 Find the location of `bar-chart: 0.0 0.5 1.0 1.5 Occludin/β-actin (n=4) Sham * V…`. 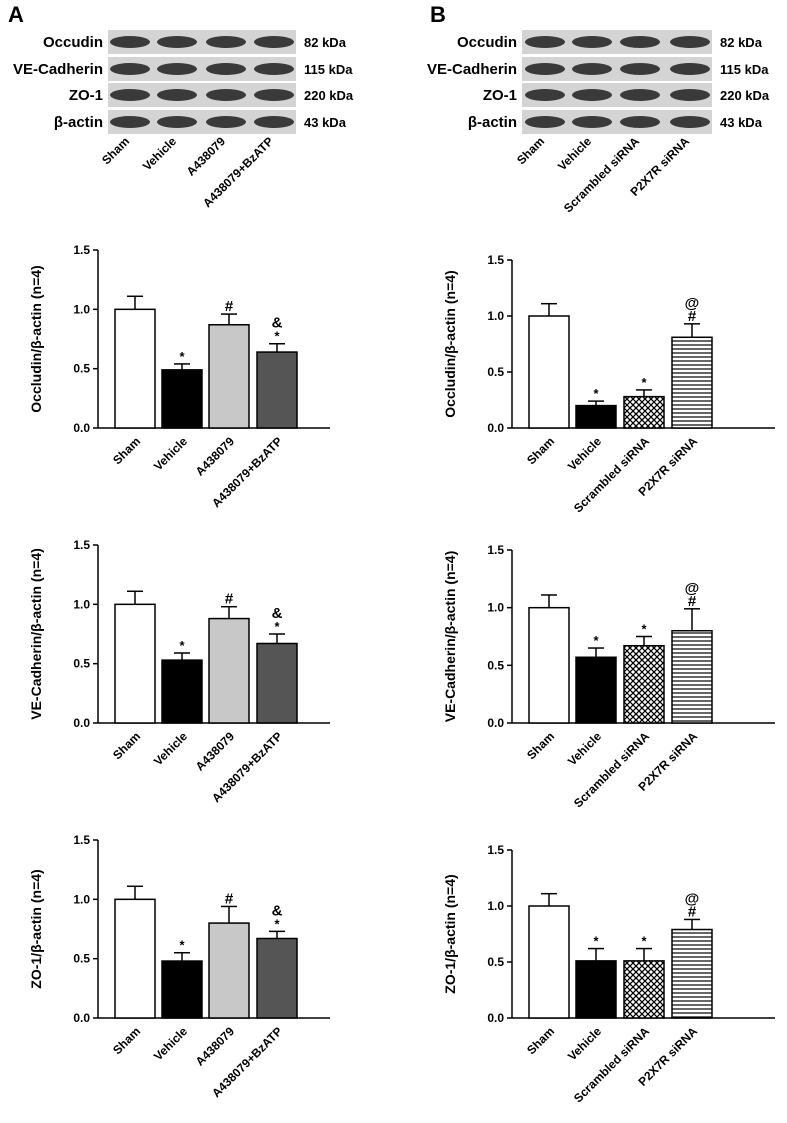

bar-chart: 0.0 0.5 1.0 1.5 Occludin/β-actin (n=4) Sham * V… is located at coordinates (608, 384).